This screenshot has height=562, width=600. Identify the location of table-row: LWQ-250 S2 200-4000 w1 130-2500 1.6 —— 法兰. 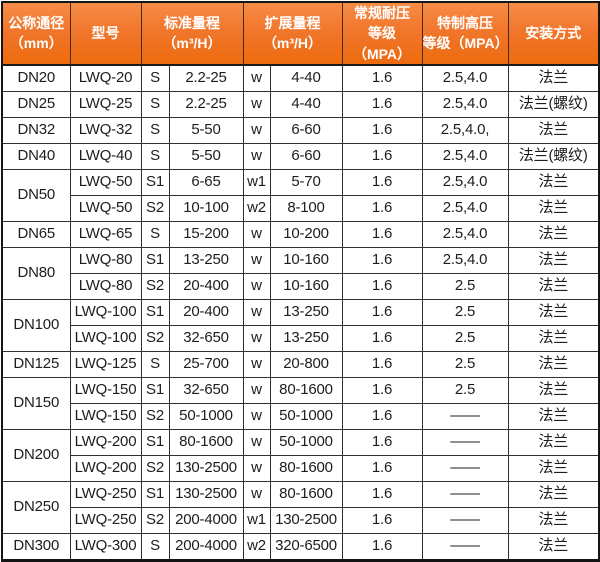
(301, 520).